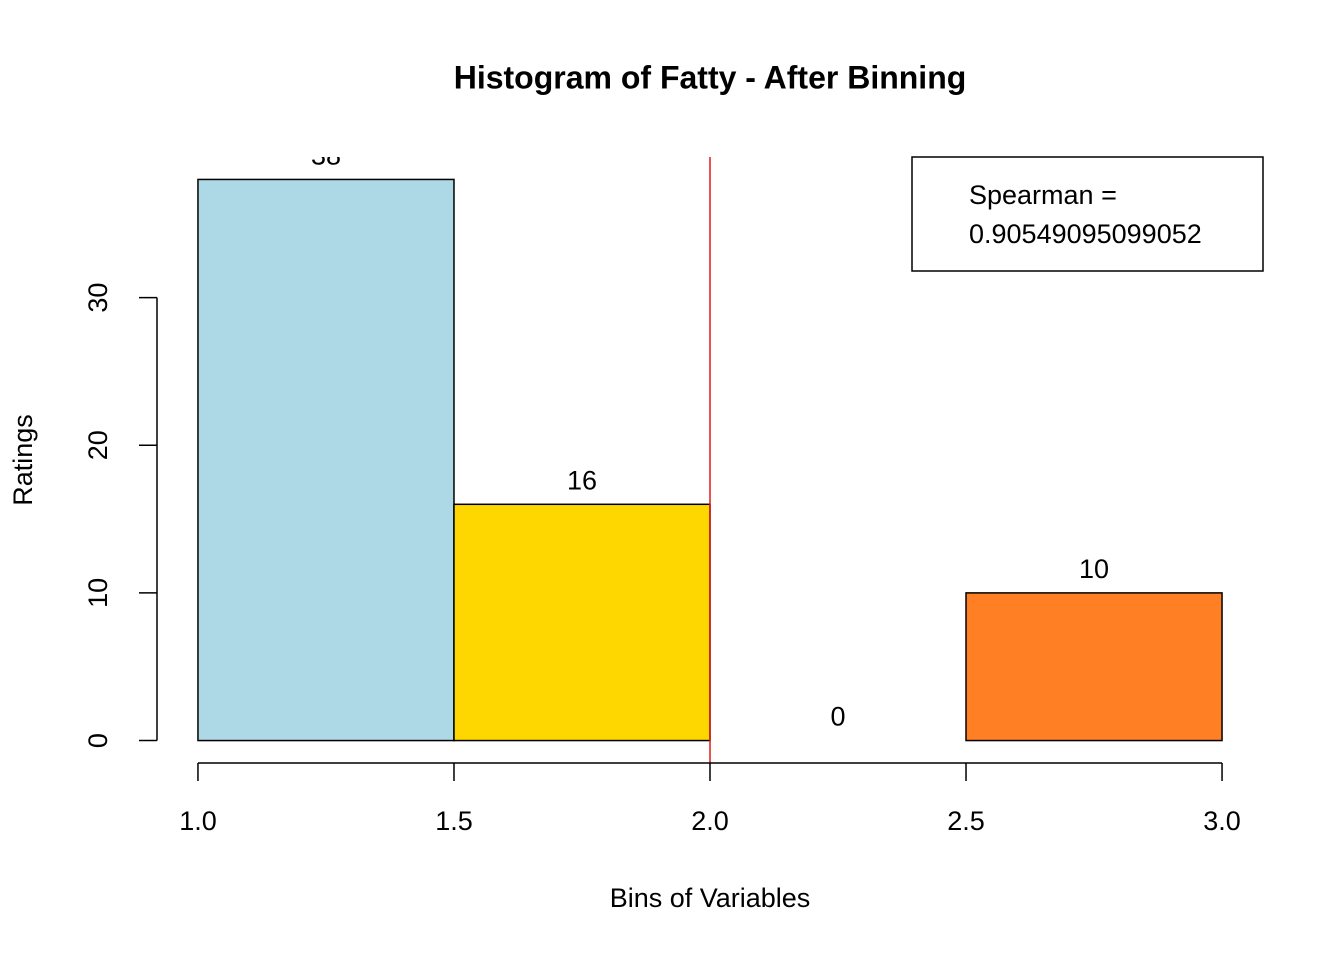  What do you see at coordinates (1043, 195) in the screenshot?
I see `legend-text: Spearman =` at bounding box center [1043, 195].